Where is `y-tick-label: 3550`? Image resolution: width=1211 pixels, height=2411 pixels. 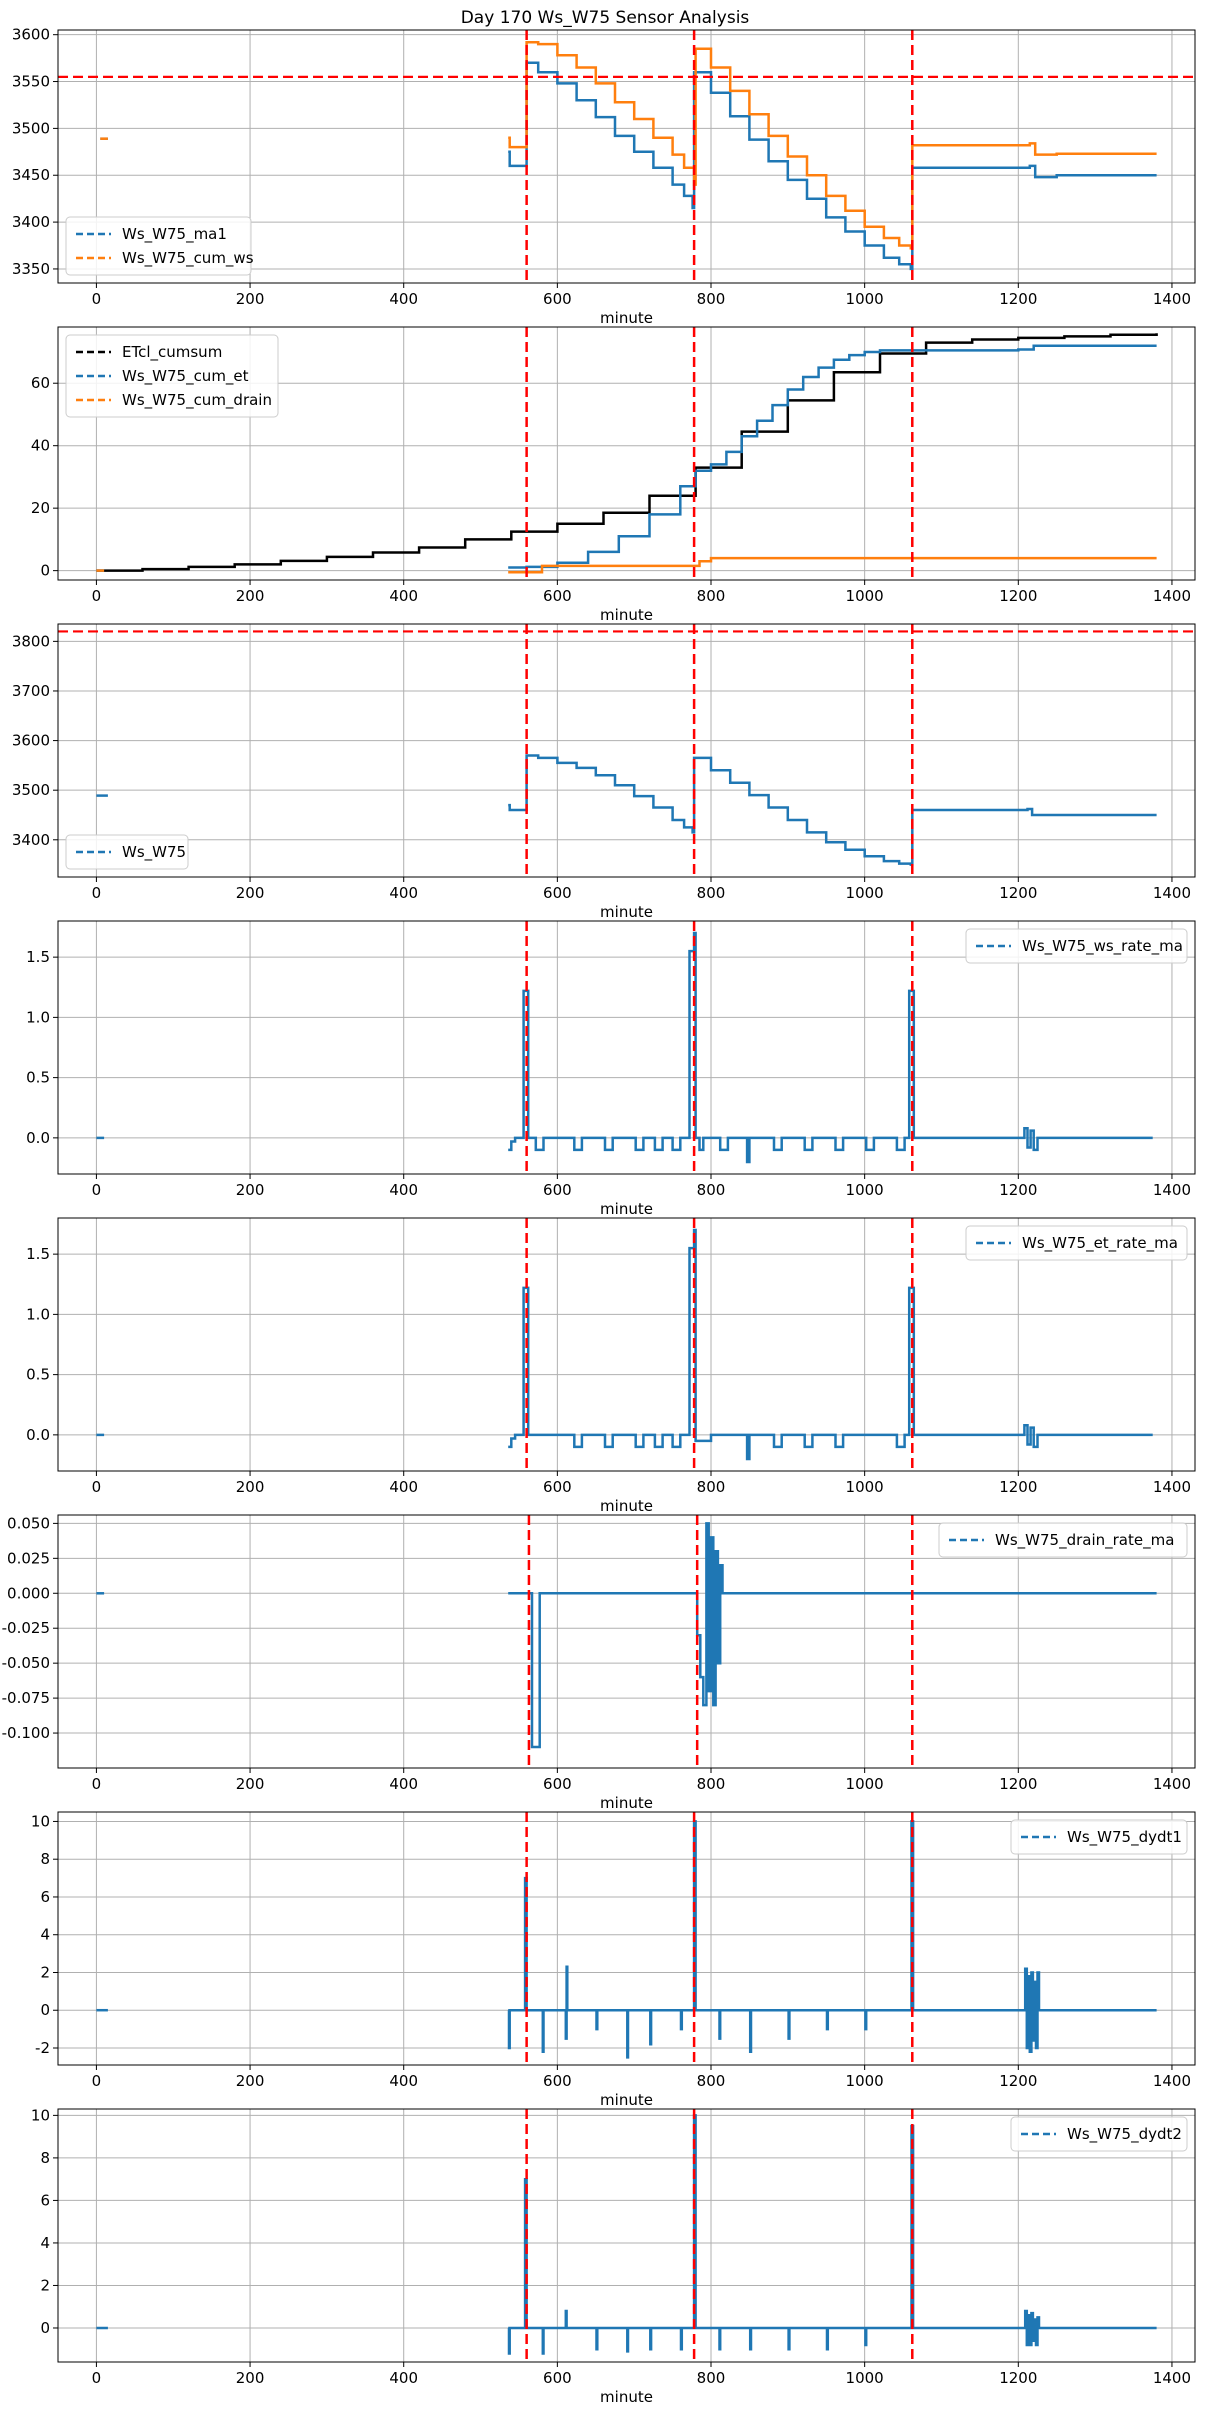 y-tick-label: 3550 is located at coordinates (31, 82).